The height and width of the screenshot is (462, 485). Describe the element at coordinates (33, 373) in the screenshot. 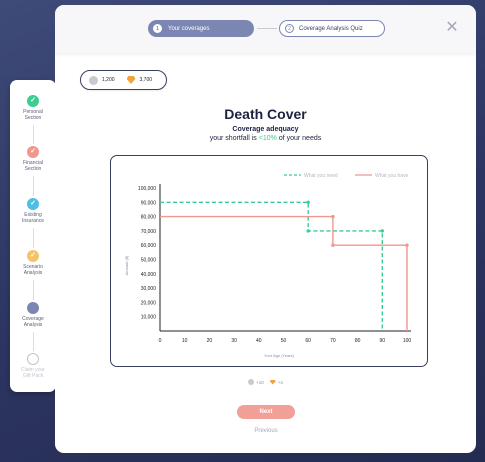

I see `sidebar-step-label: Claim your Gift Pack` at that location.